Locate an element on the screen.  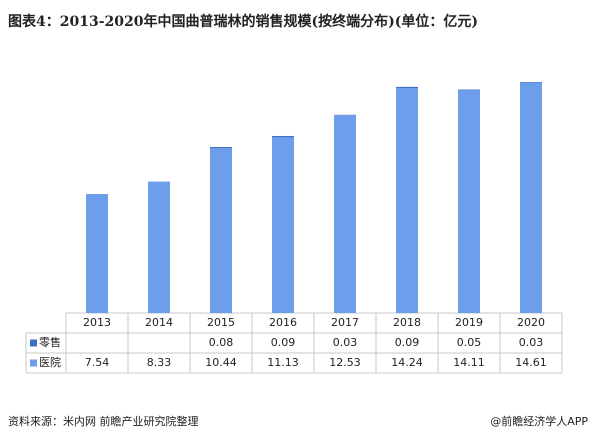
table-value: 0.05 is located at coordinates (469, 342).